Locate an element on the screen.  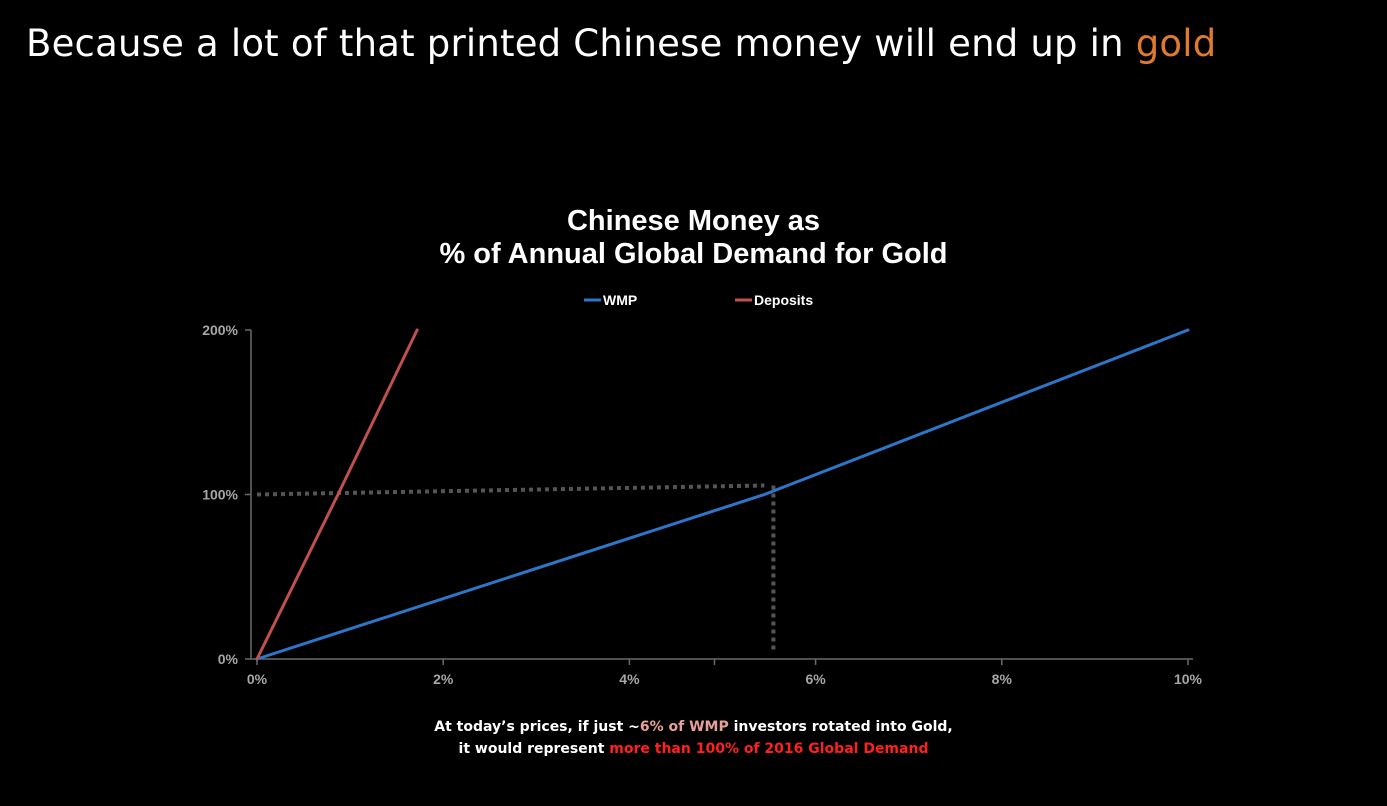
caption-highlight-wmp: 6% of WMP is located at coordinates (684, 727).